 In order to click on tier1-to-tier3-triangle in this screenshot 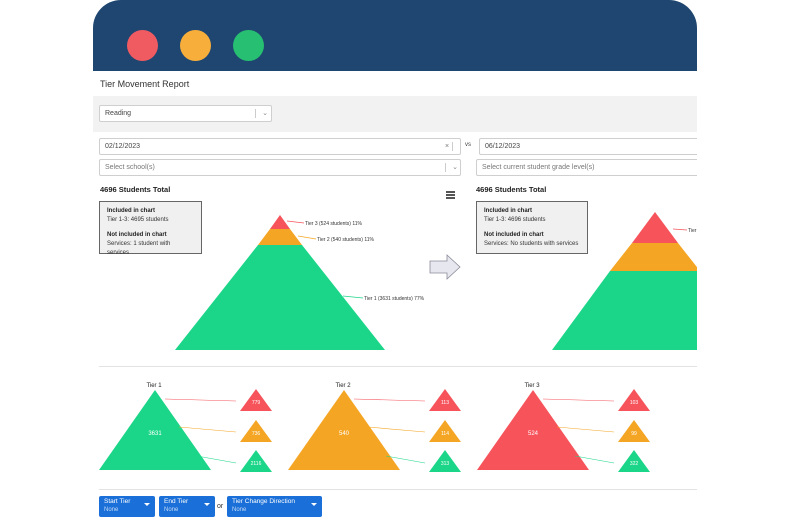, I will do `click(256, 400)`.